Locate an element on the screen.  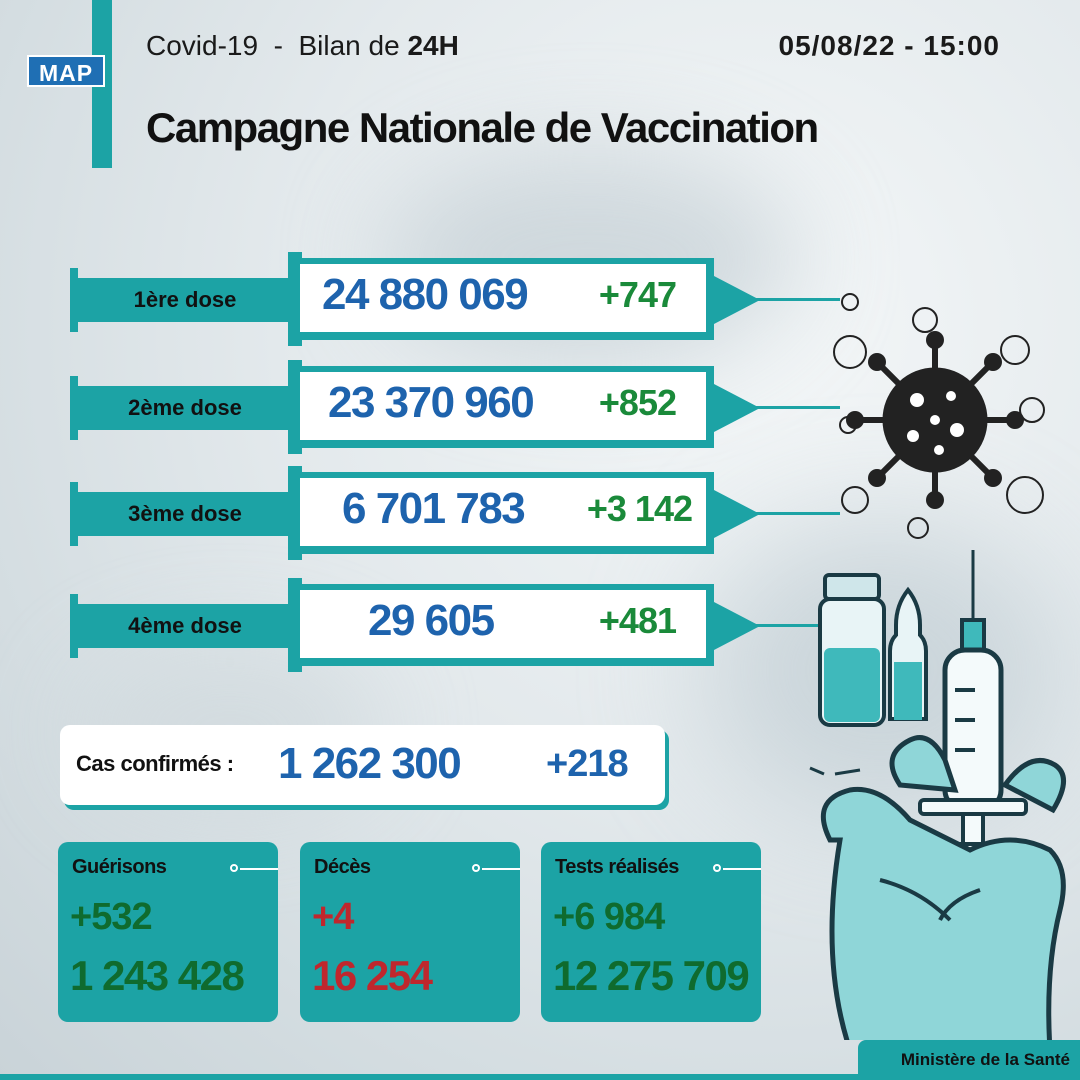
card-delta: +4 is located at coordinates (333, 917).